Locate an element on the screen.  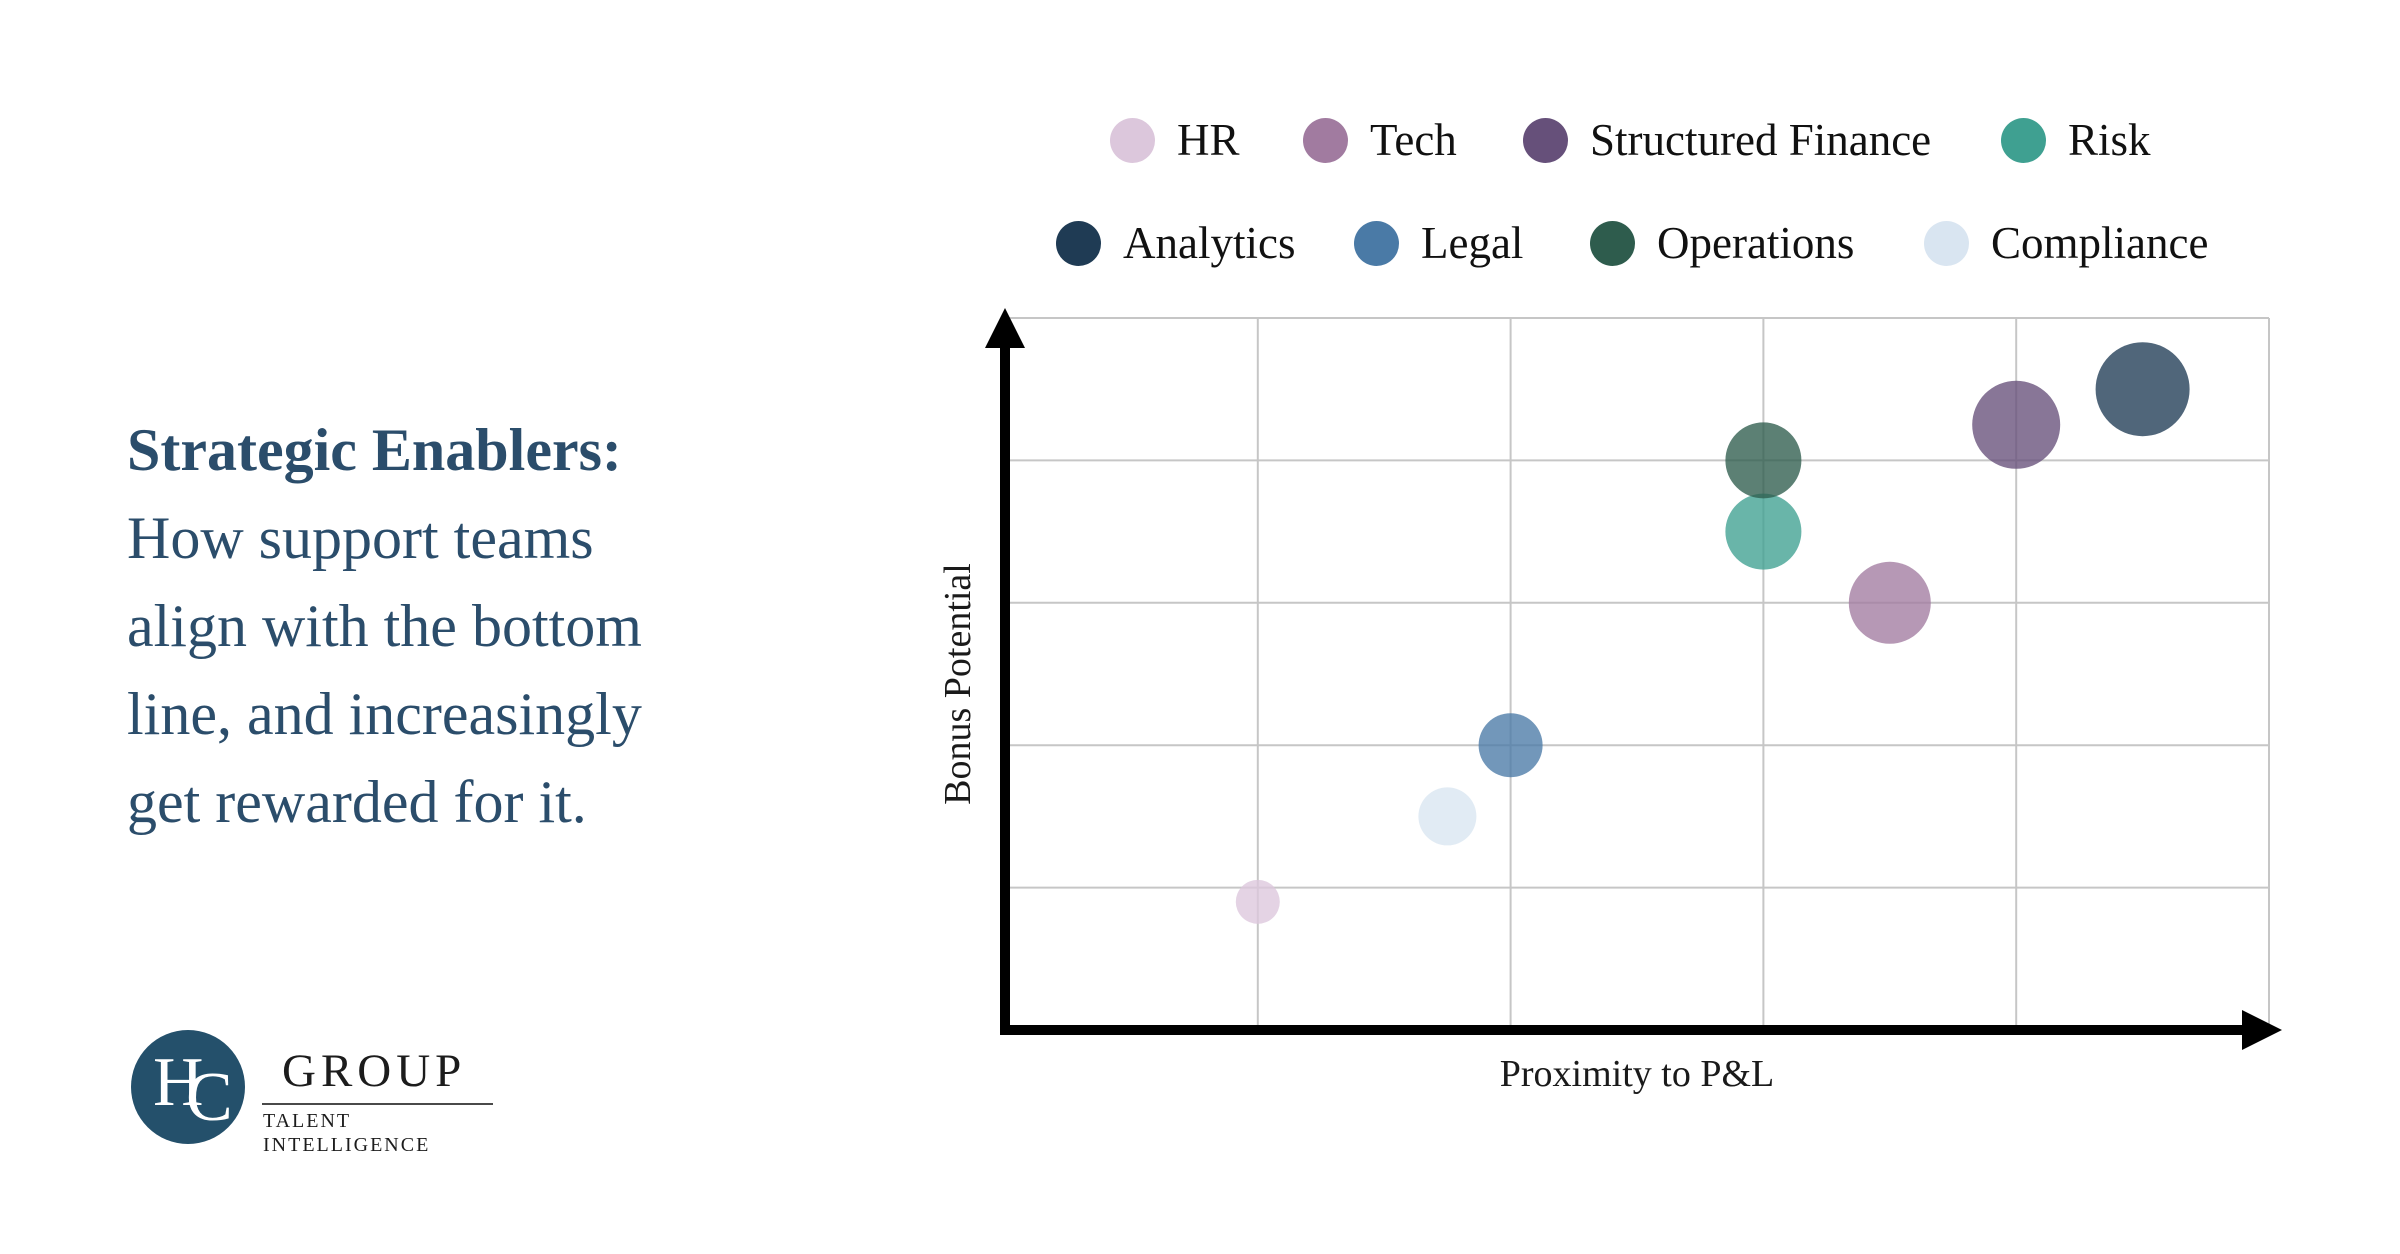
logo-monogram-h: H is located at coordinates (178, 1082).